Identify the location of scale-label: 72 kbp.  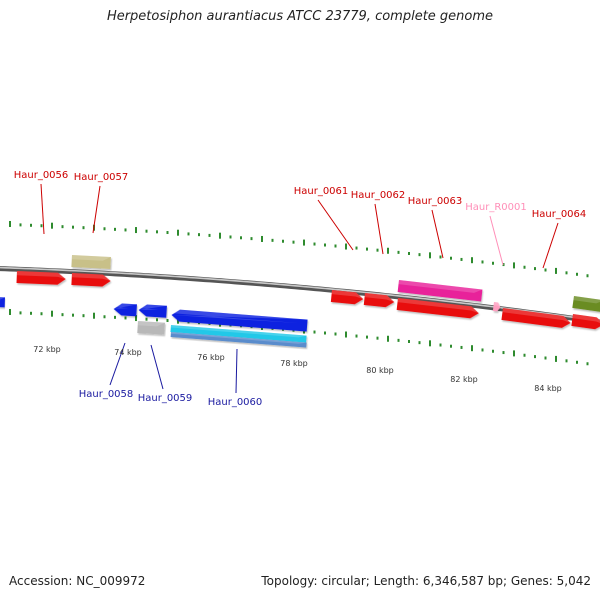
(47, 349).